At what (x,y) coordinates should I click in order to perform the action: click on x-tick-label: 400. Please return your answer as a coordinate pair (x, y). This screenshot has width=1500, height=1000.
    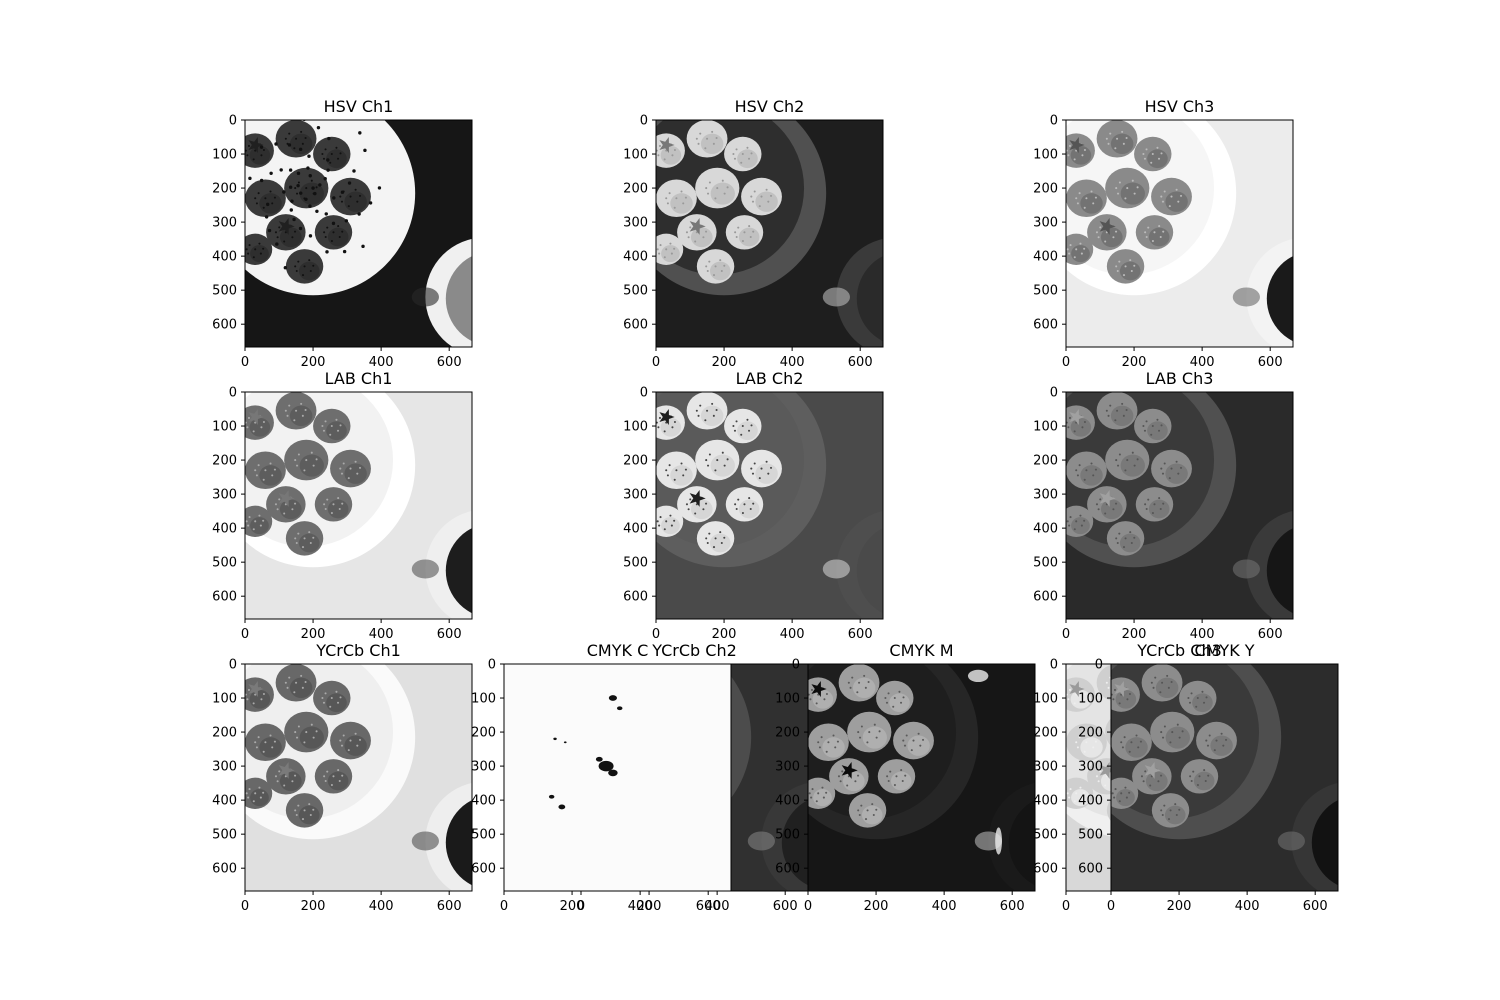
    Looking at the image, I should click on (1202, 362).